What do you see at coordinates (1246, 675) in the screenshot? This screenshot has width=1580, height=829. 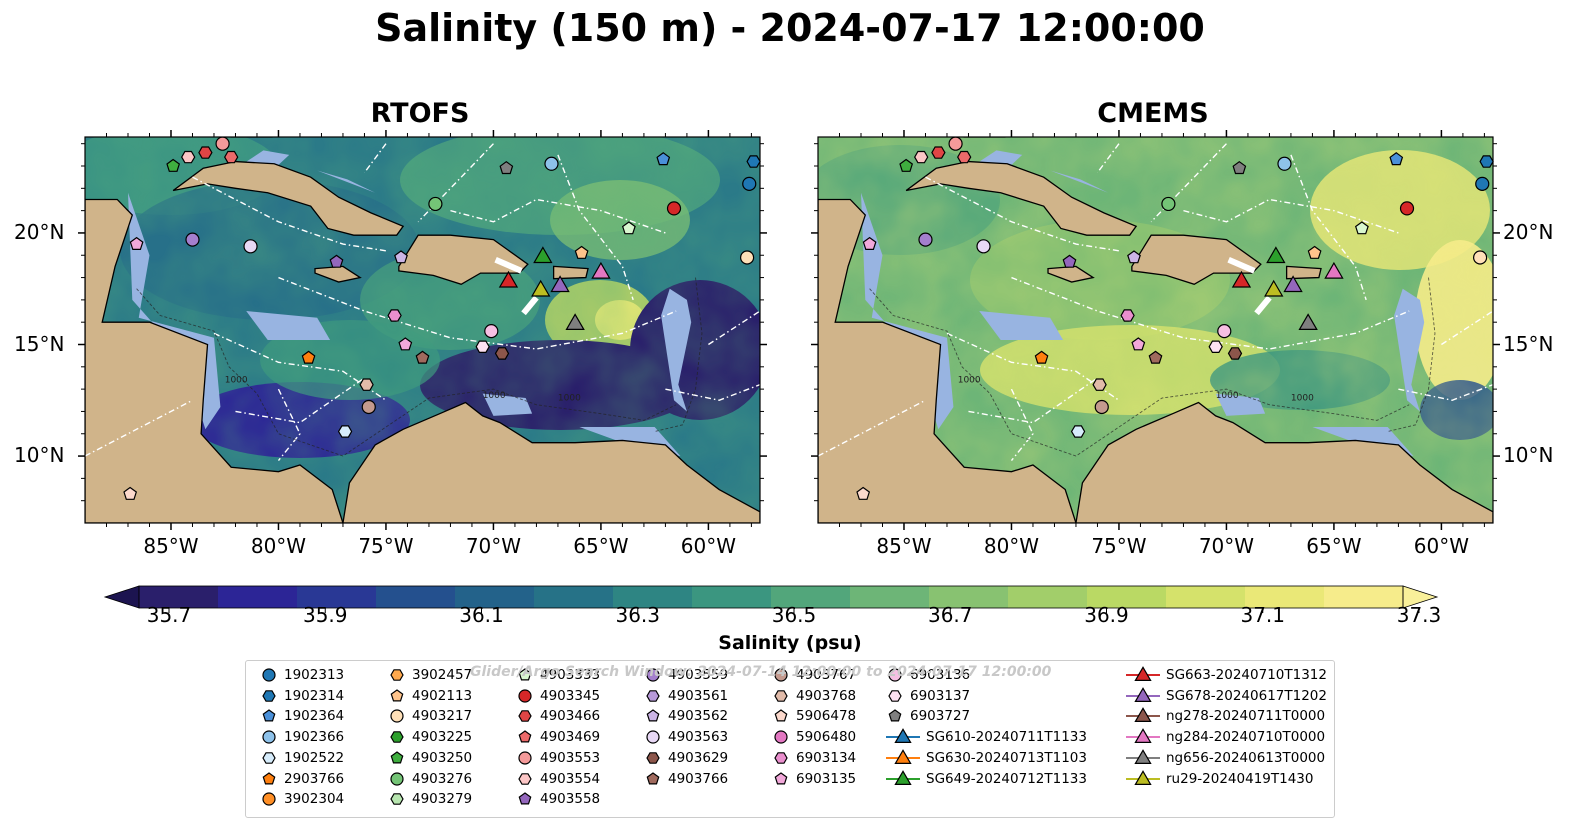 I see `legend-label: SG663-20240710T1312` at bounding box center [1246, 675].